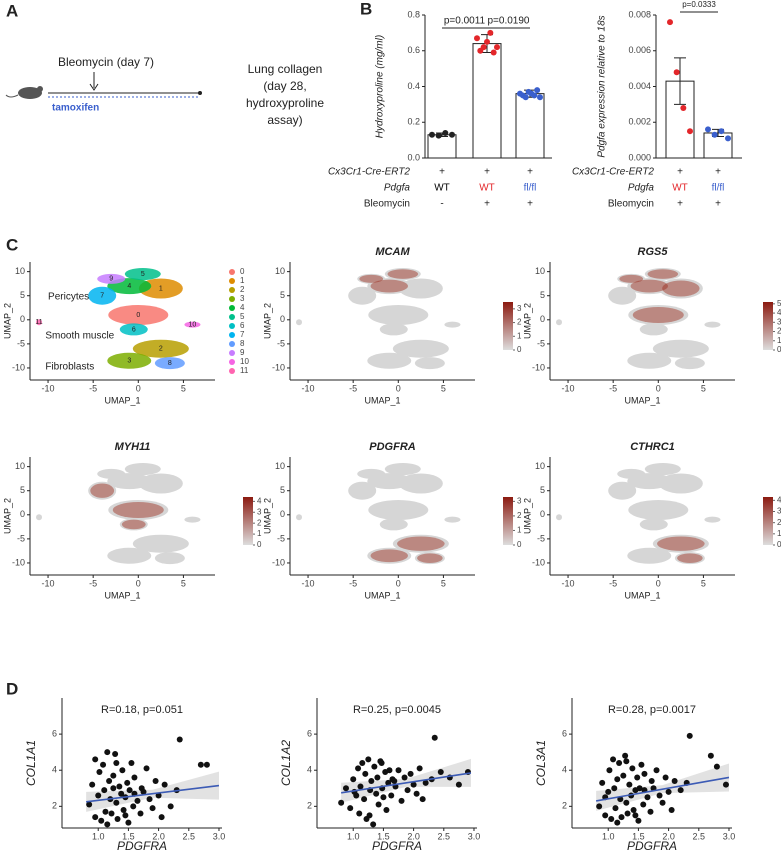 This screenshot has height=854, width=781. Describe the element at coordinates (680, 81) in the screenshot. I see `error-bar` at that location.